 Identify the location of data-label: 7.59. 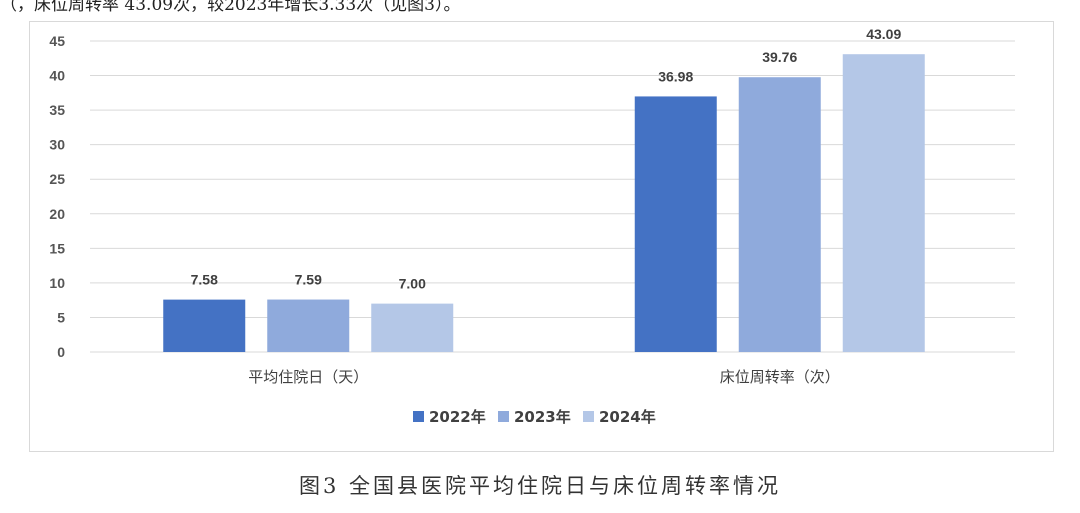
(308, 280).